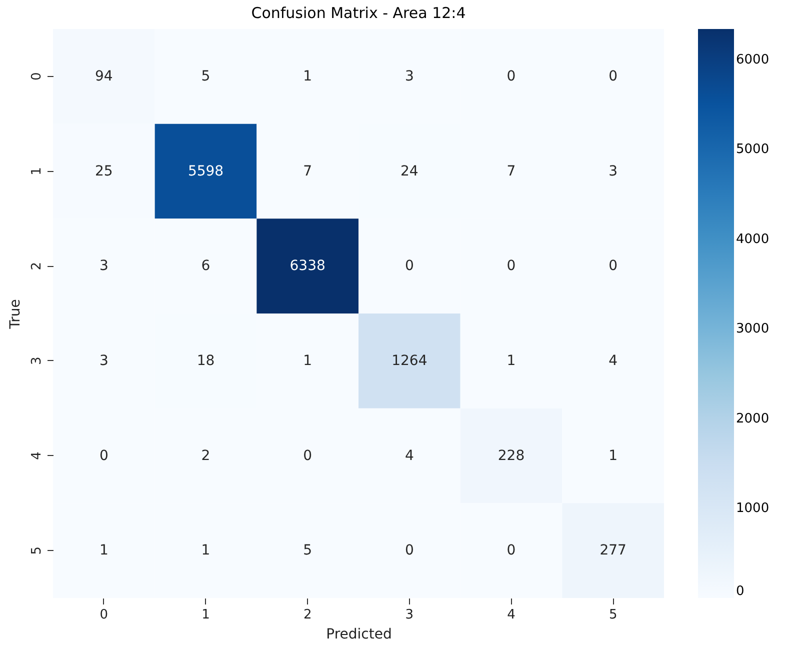 The image size is (802, 661). What do you see at coordinates (410, 360) in the screenshot?
I see `data-label: 1264` at bounding box center [410, 360].